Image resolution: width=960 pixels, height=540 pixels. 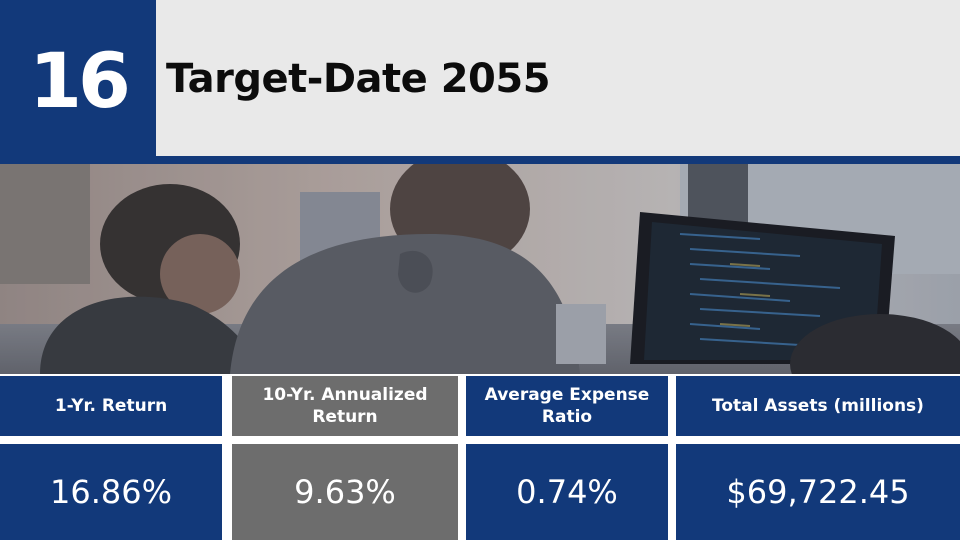 I want to click on stat-value-total-assets: $69,722.45, so click(x=818, y=492).